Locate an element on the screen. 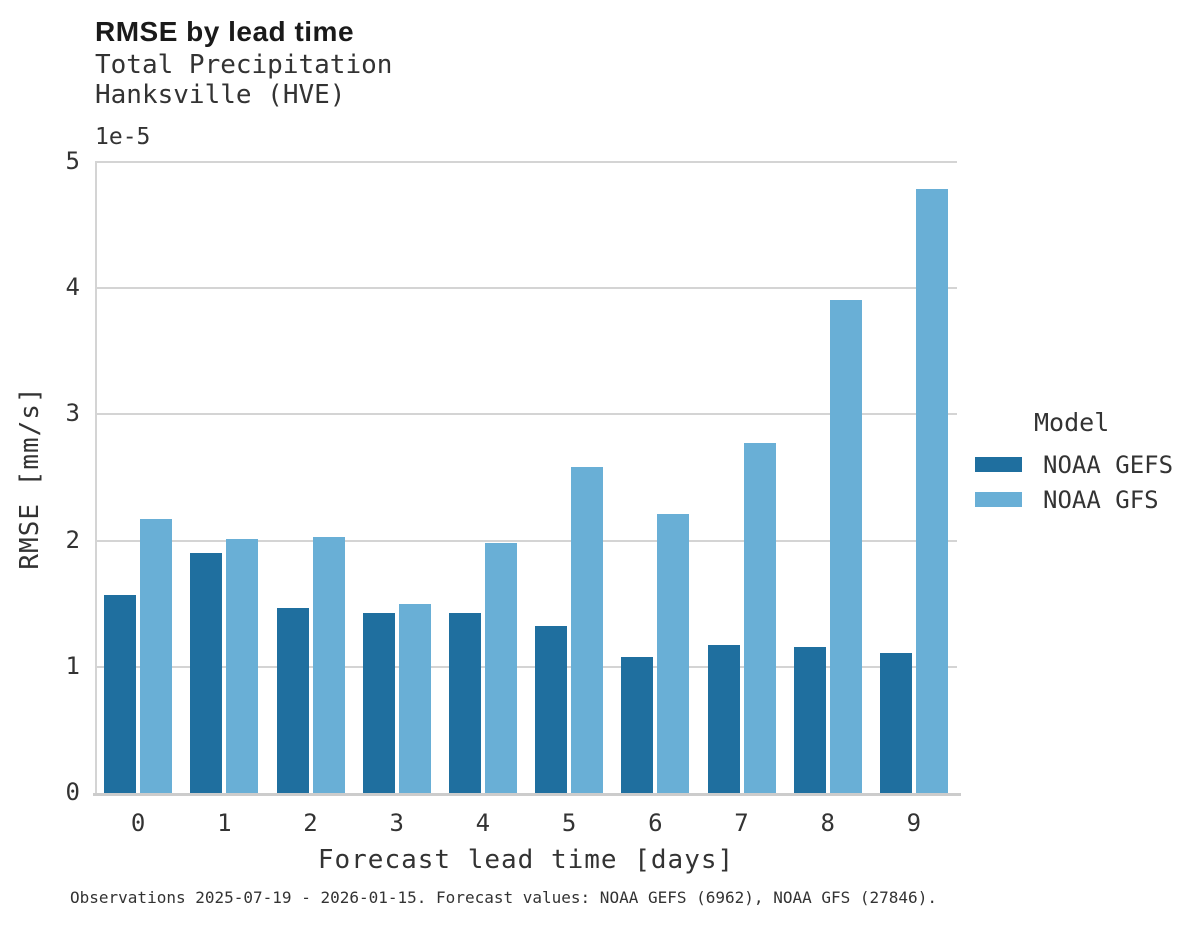 The height and width of the screenshot is (926, 1195). x-tick-7: 7 is located at coordinates (741, 823).